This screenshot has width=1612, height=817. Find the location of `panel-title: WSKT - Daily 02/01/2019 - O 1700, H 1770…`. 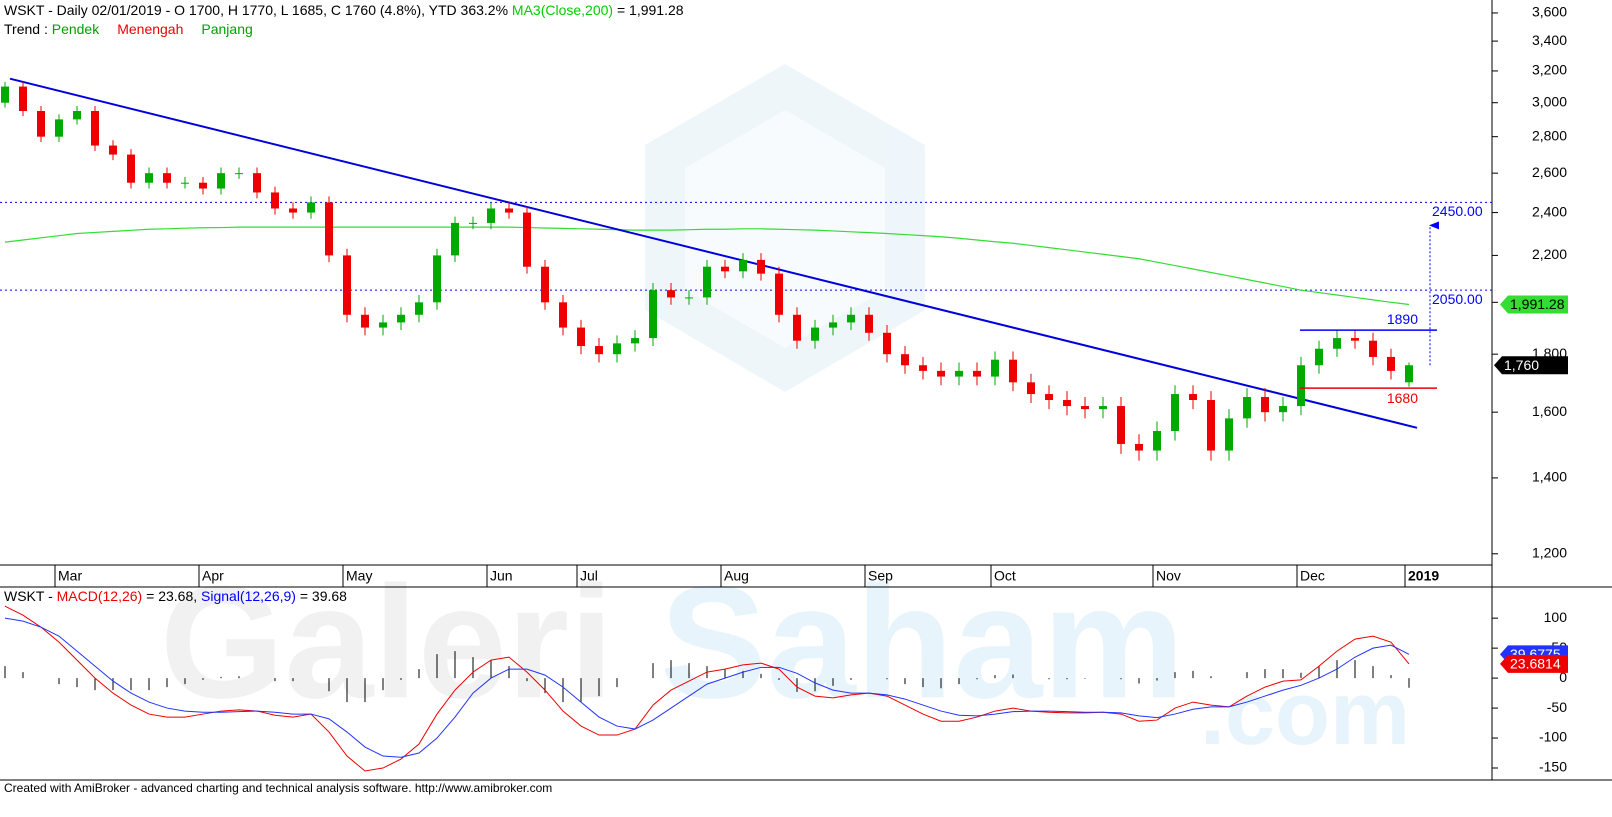

panel-title: WSKT - Daily 02/01/2019 - O 1700, H 1770… is located at coordinates (344, 10).